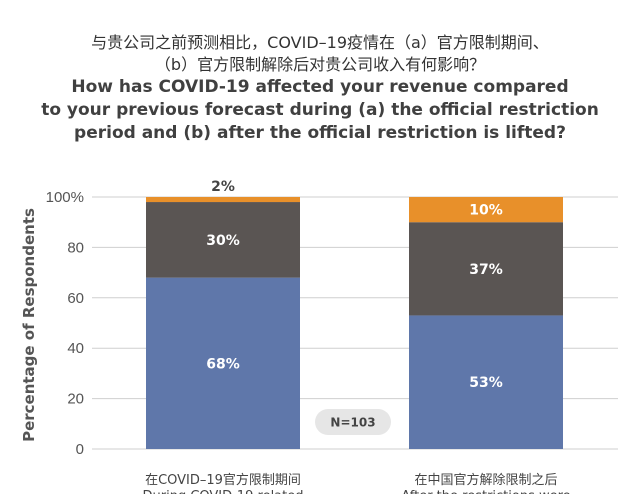 The image size is (640, 494). What do you see at coordinates (485, 491) in the screenshot?
I see `category-label-en: After the restrictions were` at bounding box center [485, 491].